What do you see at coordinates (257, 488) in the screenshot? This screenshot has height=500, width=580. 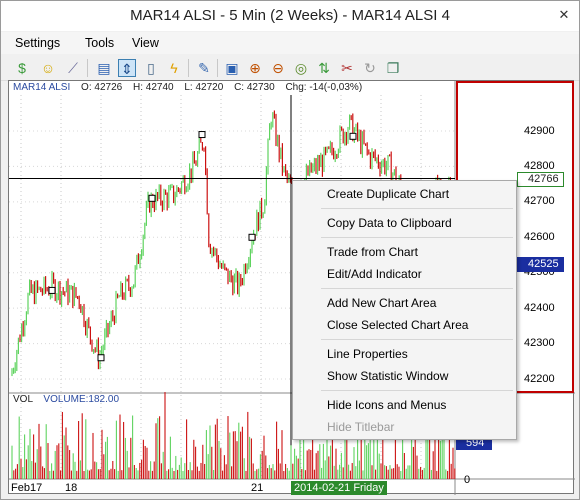 I see `x-label: 21` at bounding box center [257, 488].